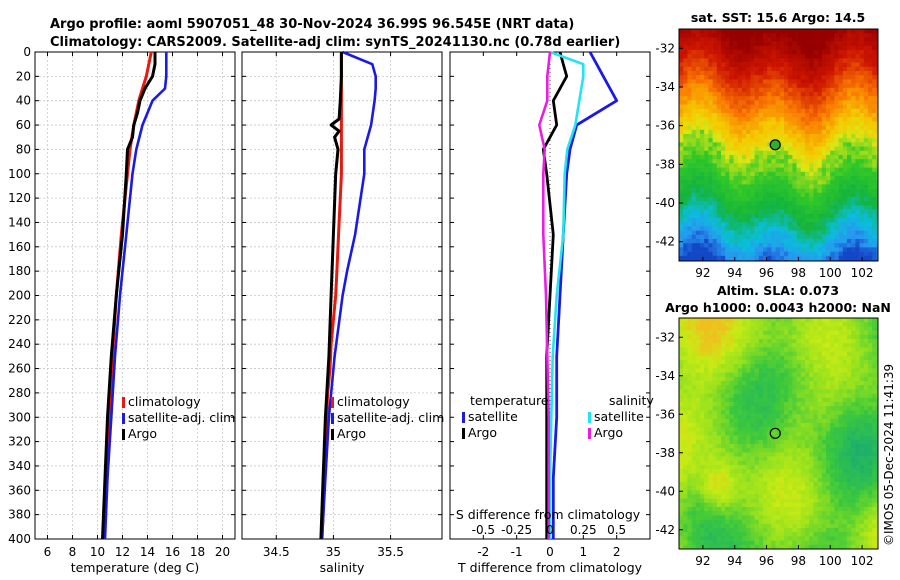  Describe the element at coordinates (778, 433) in the screenshot. I see `sla-cells` at that location.